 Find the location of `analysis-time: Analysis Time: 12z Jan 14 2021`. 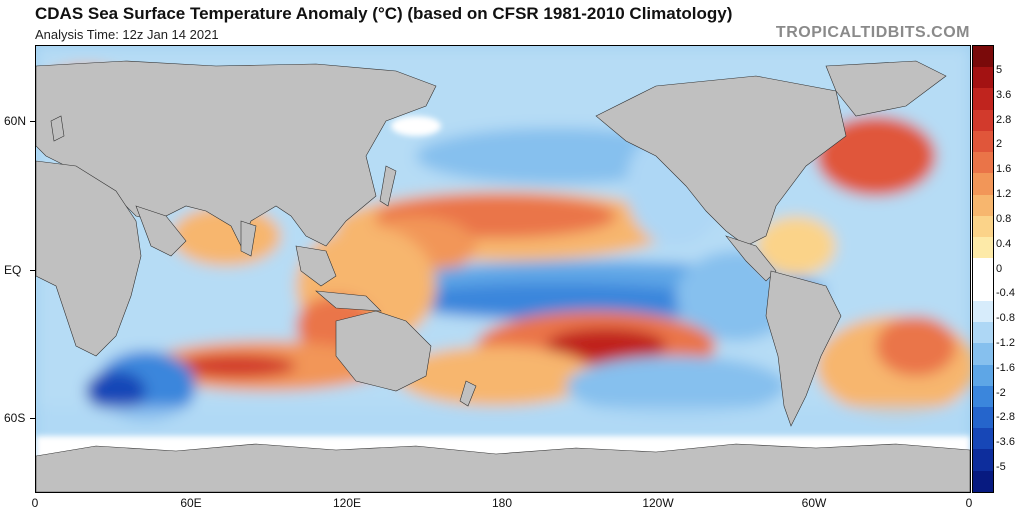

analysis-time: Analysis Time: 12z Jan 14 2021 is located at coordinates (127, 34).